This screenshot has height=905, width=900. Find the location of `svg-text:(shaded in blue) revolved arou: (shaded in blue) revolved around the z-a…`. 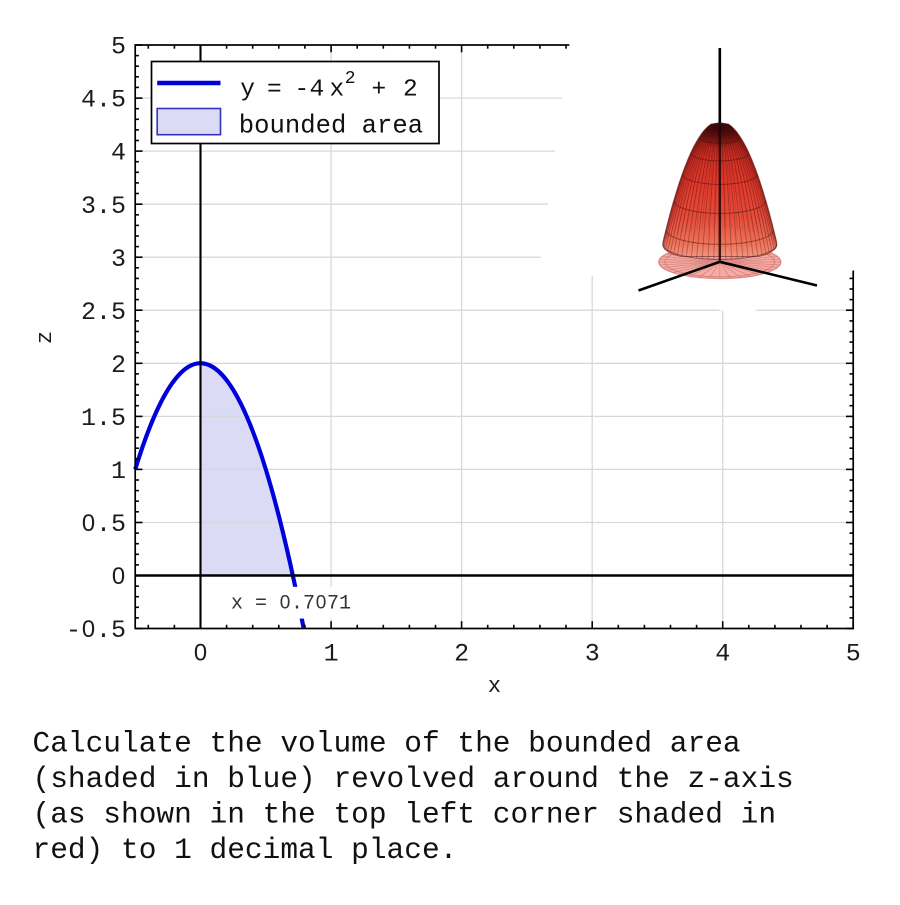

svg-text:(shaded in blue) revolved arou: (shaded in blue) revolved around the z-a… is located at coordinates (413, 779).